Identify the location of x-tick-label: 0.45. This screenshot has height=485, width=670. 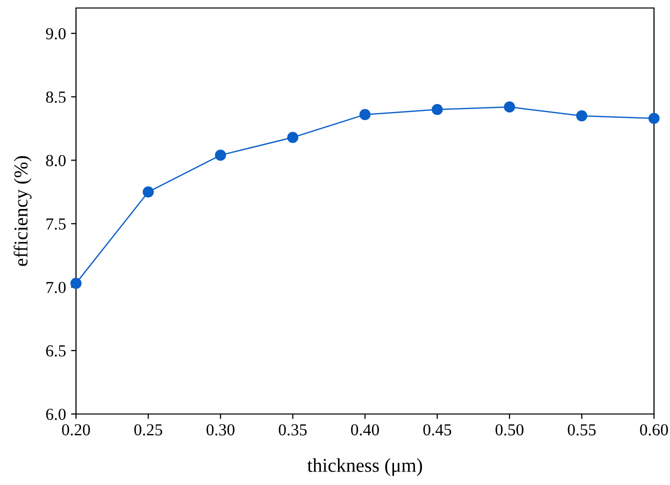
(437, 430).